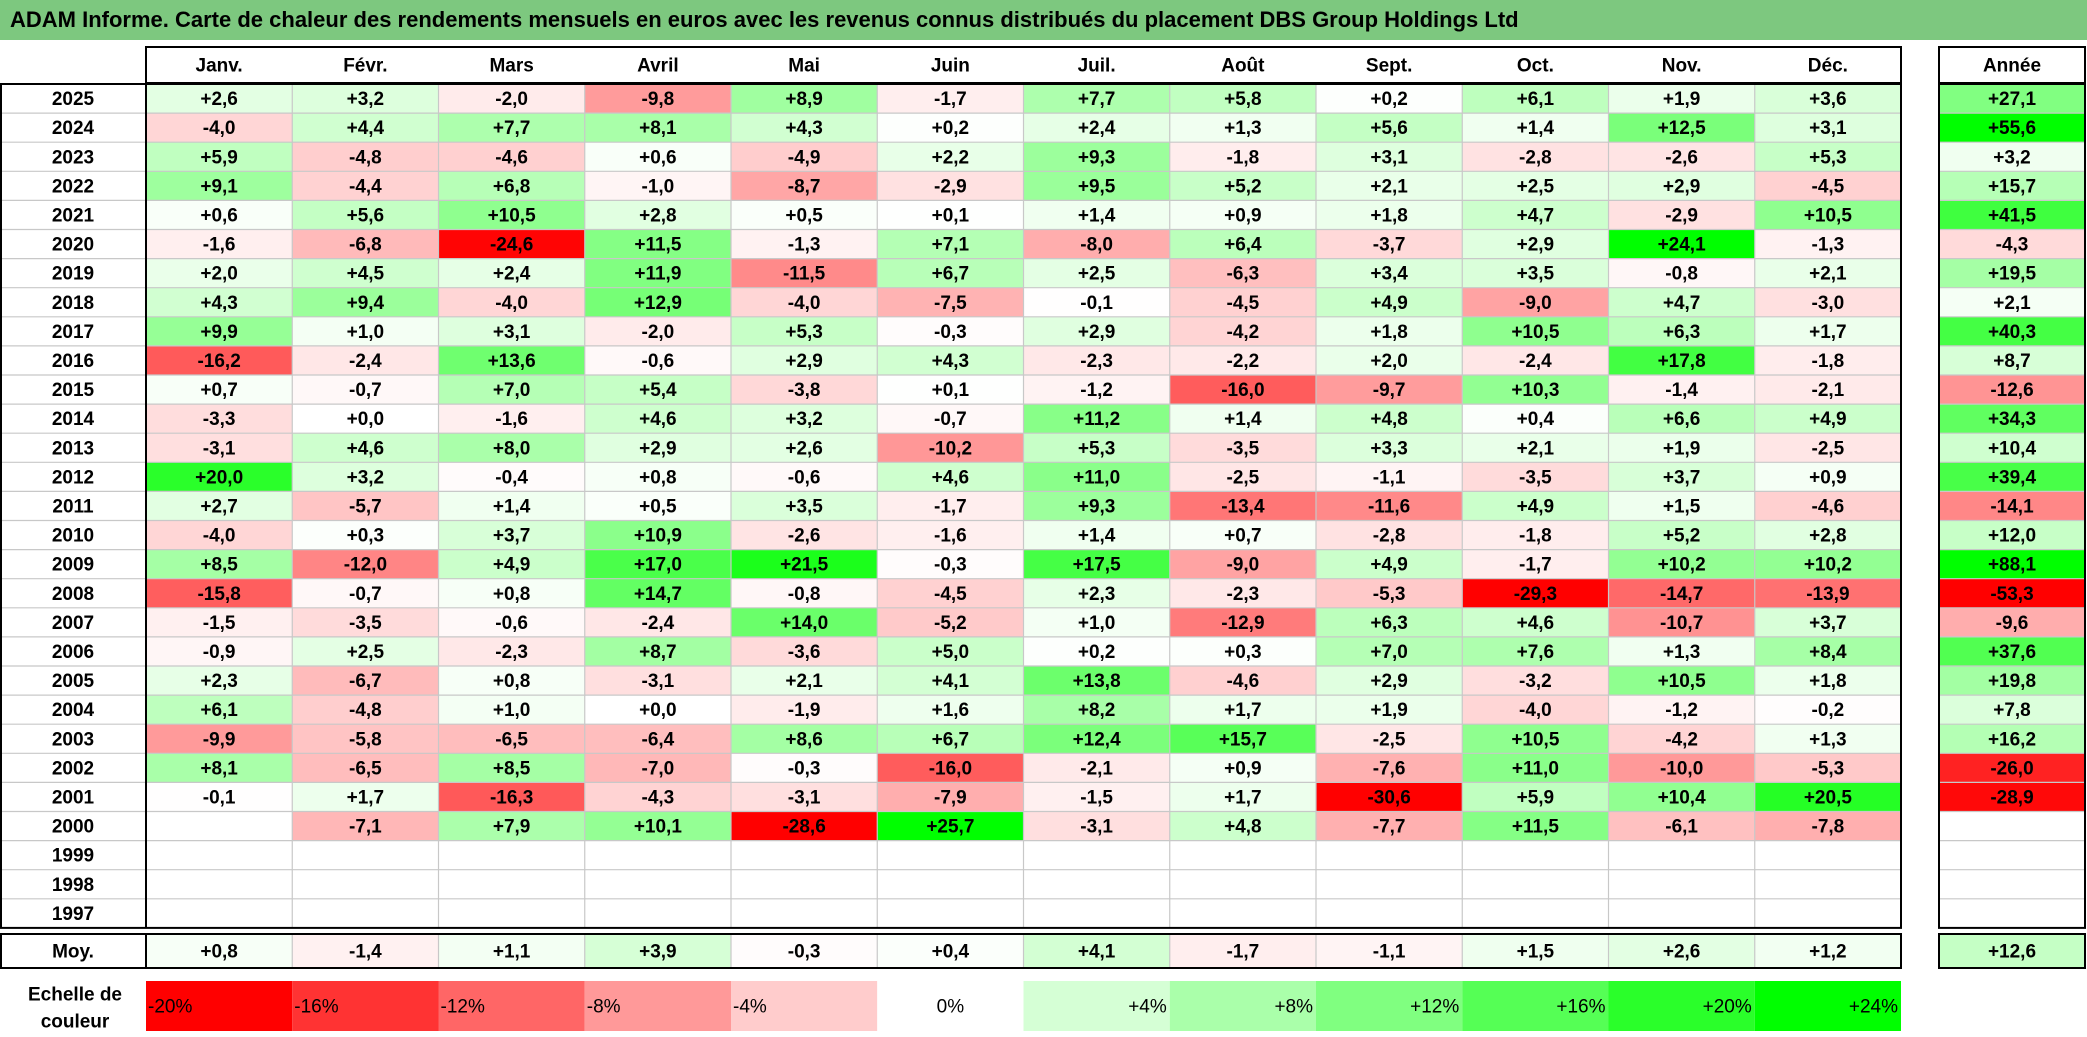 The image size is (2087, 1037). What do you see at coordinates (365, 594) in the screenshot?
I see `cell-value: -0,7` at bounding box center [365, 594].